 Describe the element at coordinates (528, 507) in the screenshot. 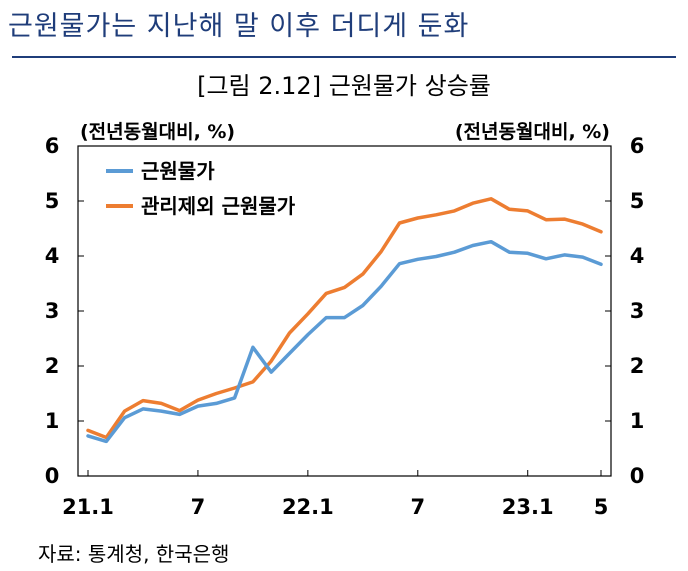

I see `x-tick-label: 23.1` at that location.